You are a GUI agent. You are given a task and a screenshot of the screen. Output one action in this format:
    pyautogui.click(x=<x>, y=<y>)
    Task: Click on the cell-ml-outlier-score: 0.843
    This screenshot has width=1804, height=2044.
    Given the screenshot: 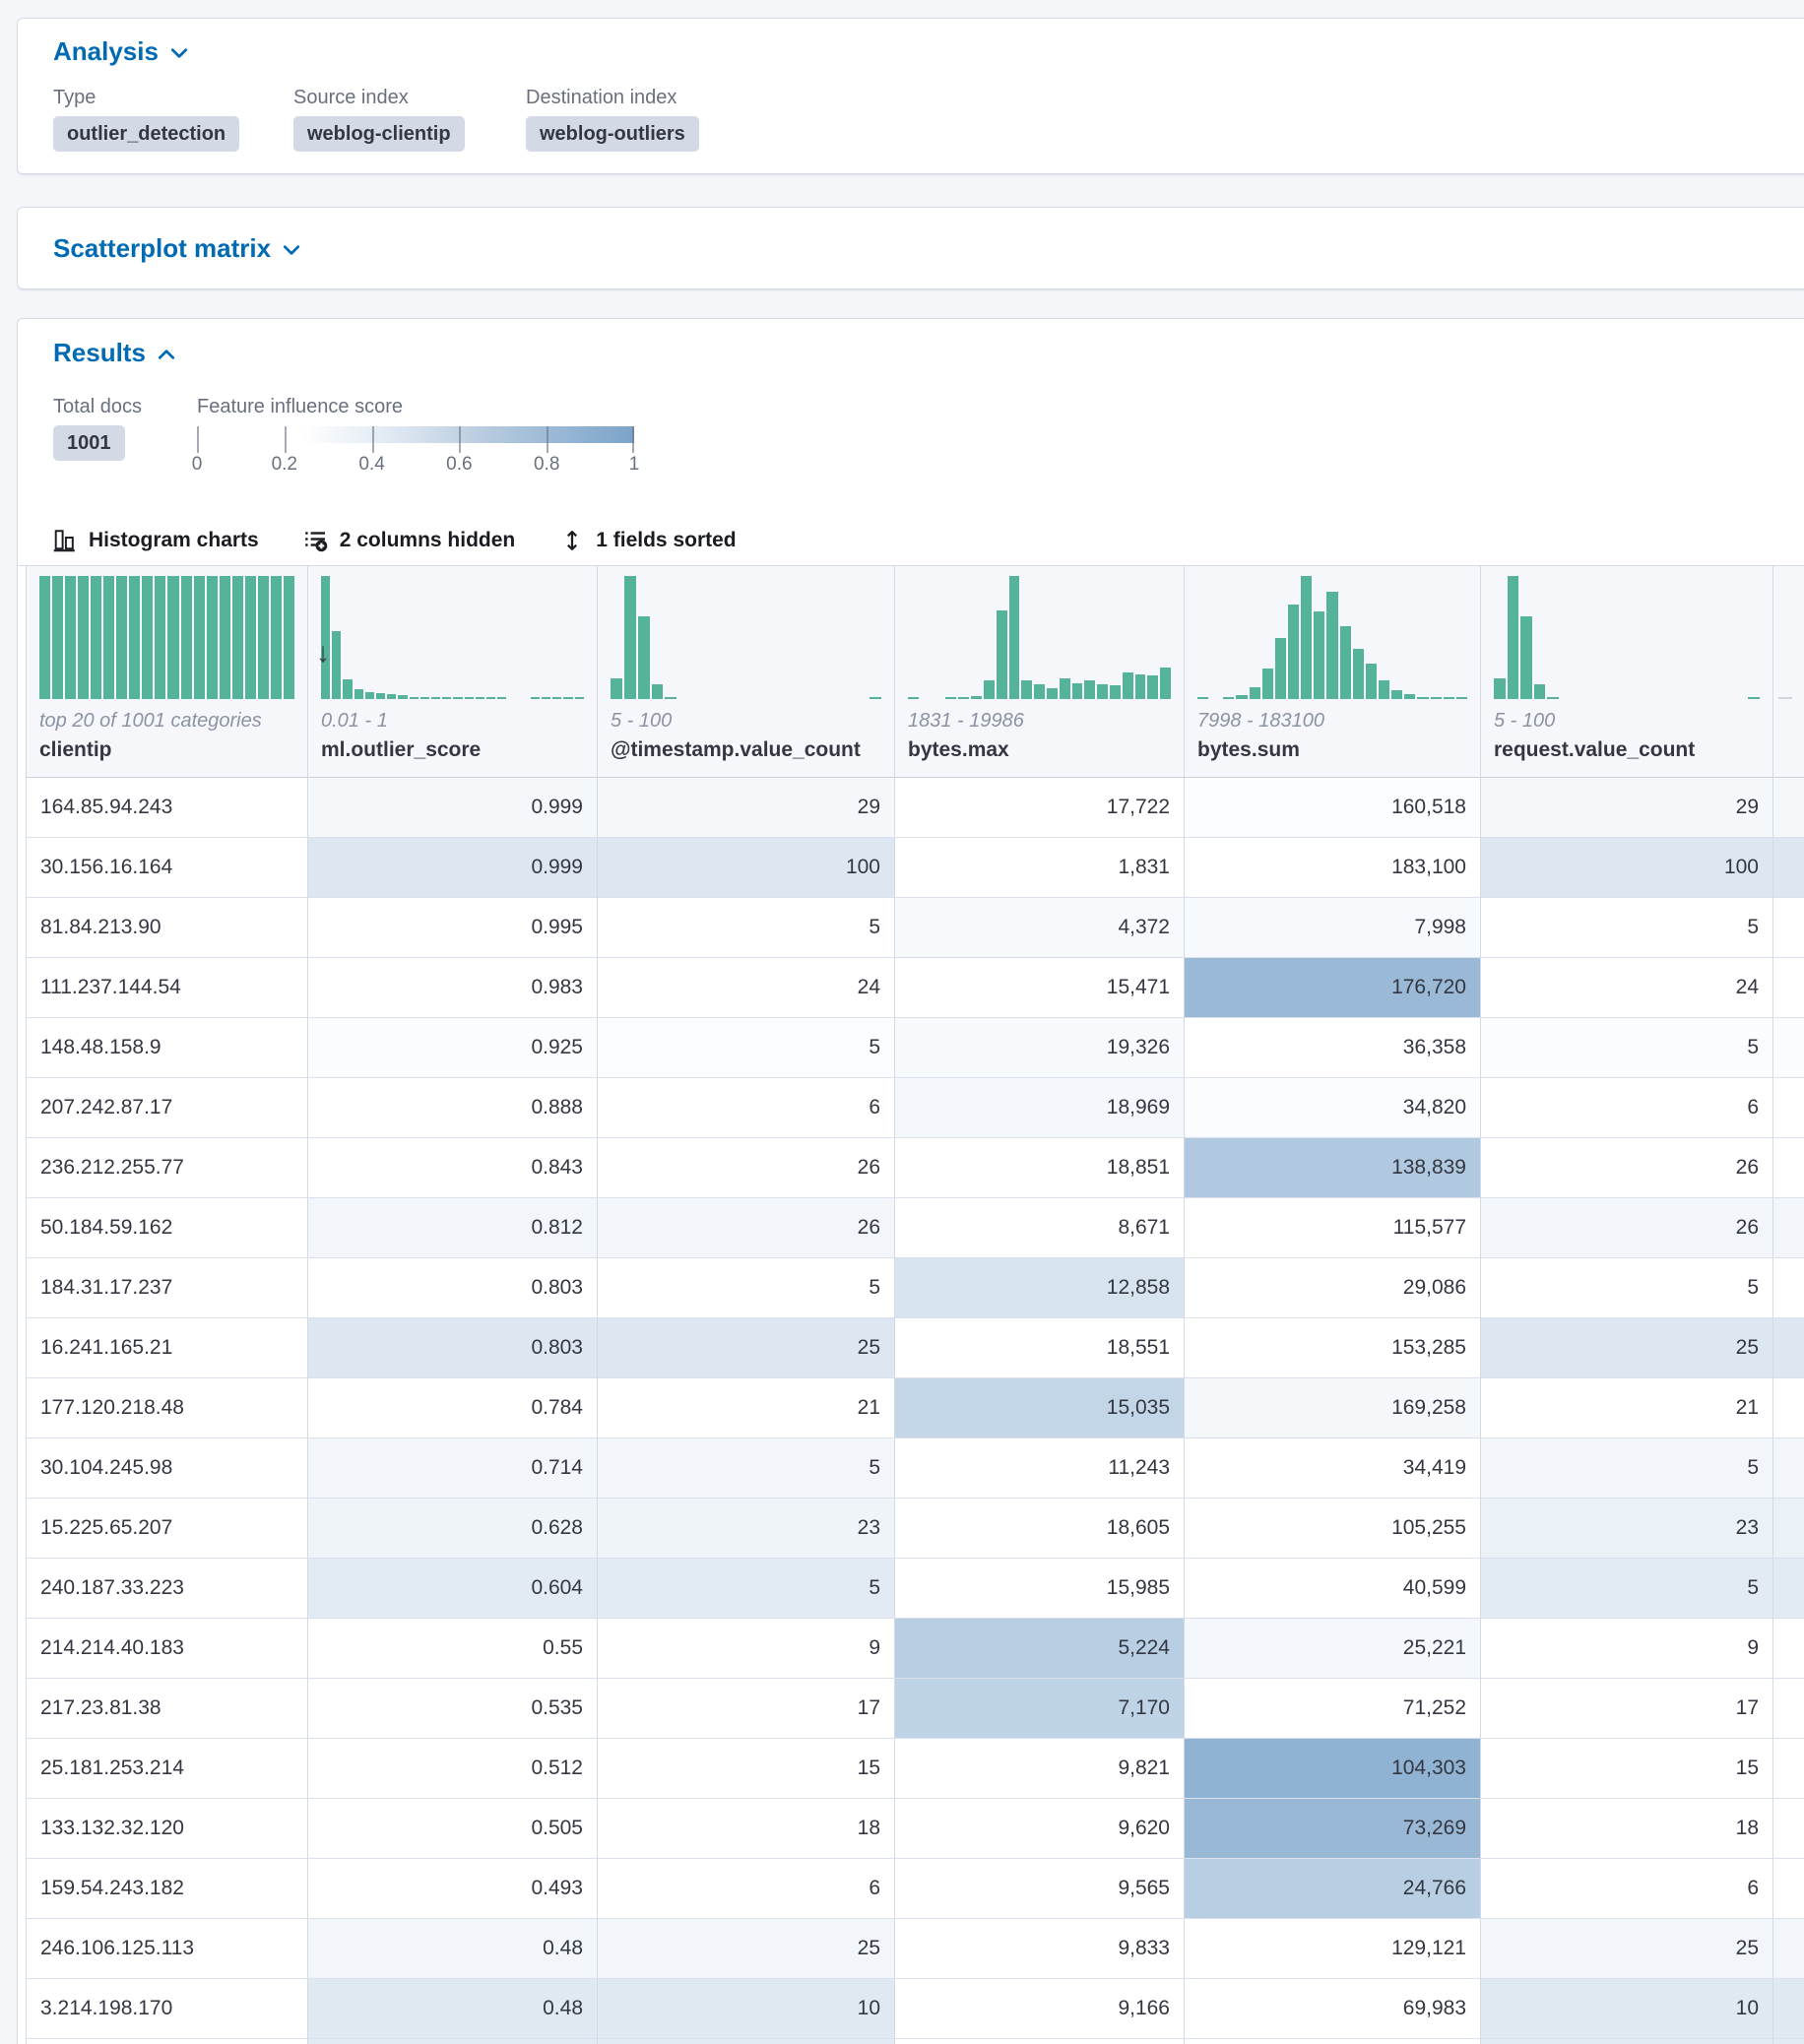 What is the action you would take?
    pyautogui.click(x=453, y=1168)
    